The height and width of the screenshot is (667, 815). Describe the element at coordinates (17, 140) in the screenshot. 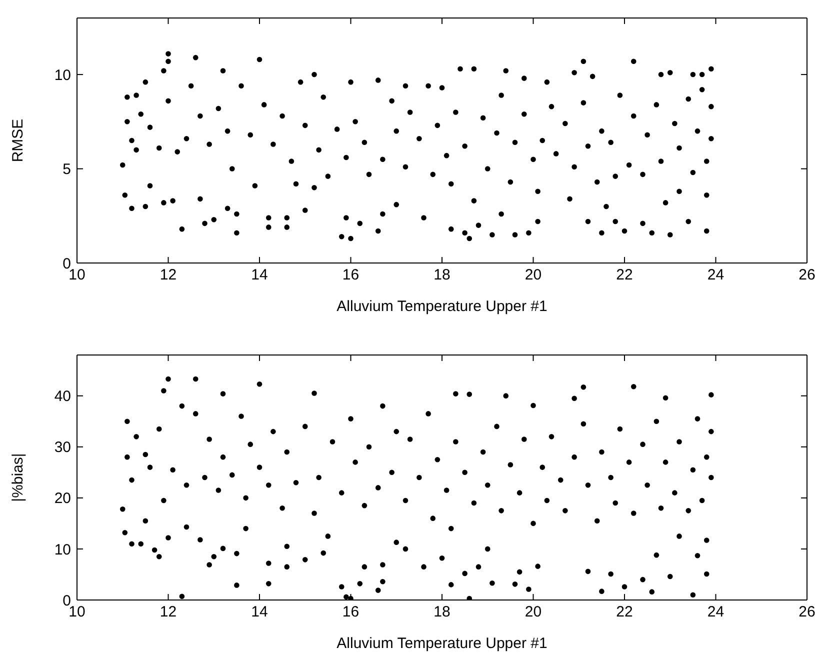

I see `y-axis-title: RMSE` at that location.